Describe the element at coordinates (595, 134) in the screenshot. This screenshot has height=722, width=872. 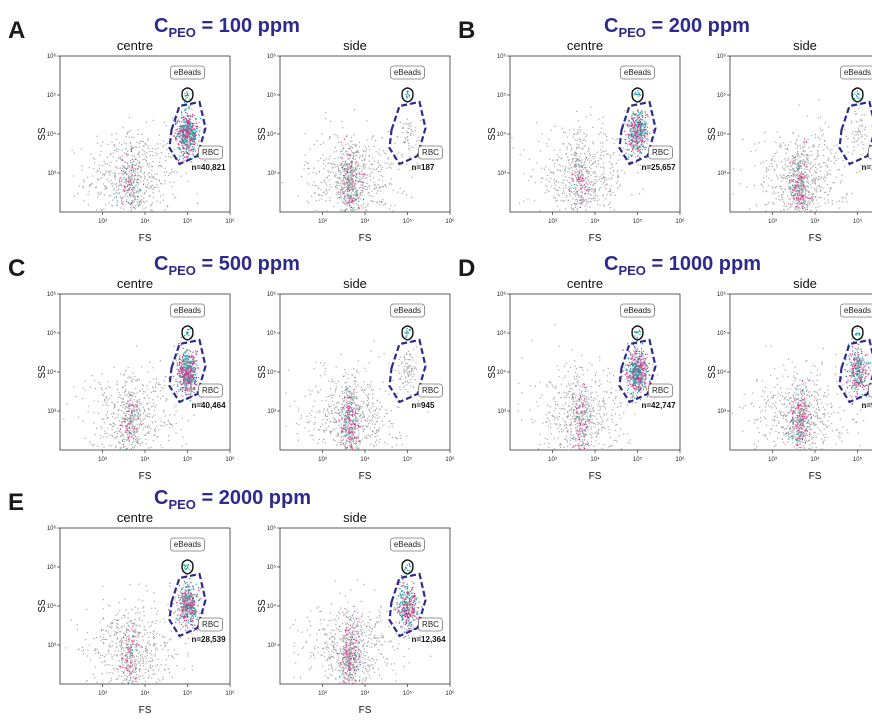
I see `plot-frame` at that location.